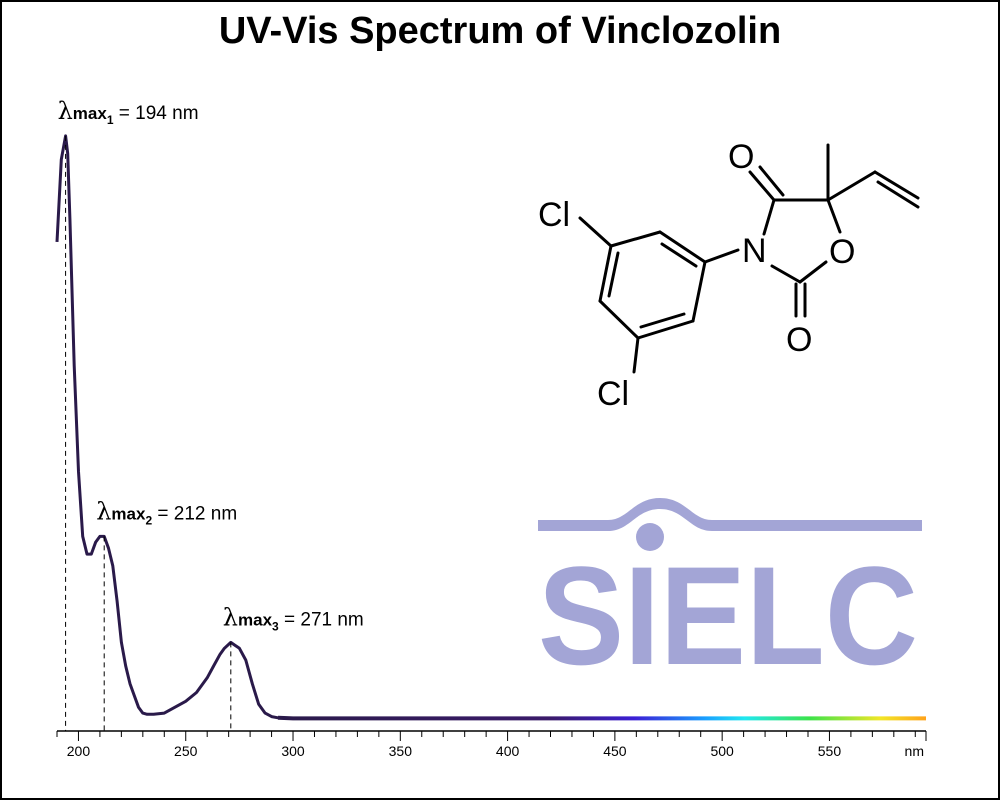 The height and width of the screenshot is (800, 1000). I want to click on x-tick-label: 400, so click(508, 751).